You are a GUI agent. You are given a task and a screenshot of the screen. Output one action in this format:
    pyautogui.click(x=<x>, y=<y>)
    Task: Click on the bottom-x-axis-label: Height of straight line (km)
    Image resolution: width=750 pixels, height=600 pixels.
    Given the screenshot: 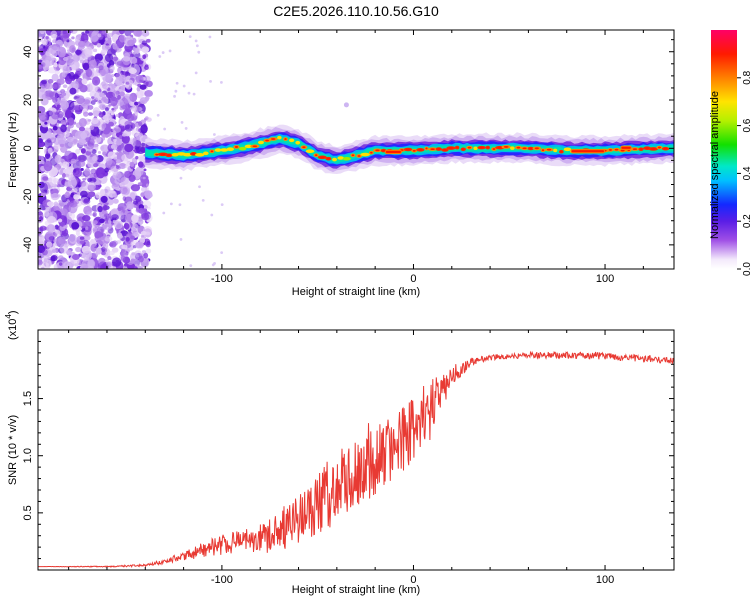 What is the action you would take?
    pyautogui.click(x=356, y=590)
    